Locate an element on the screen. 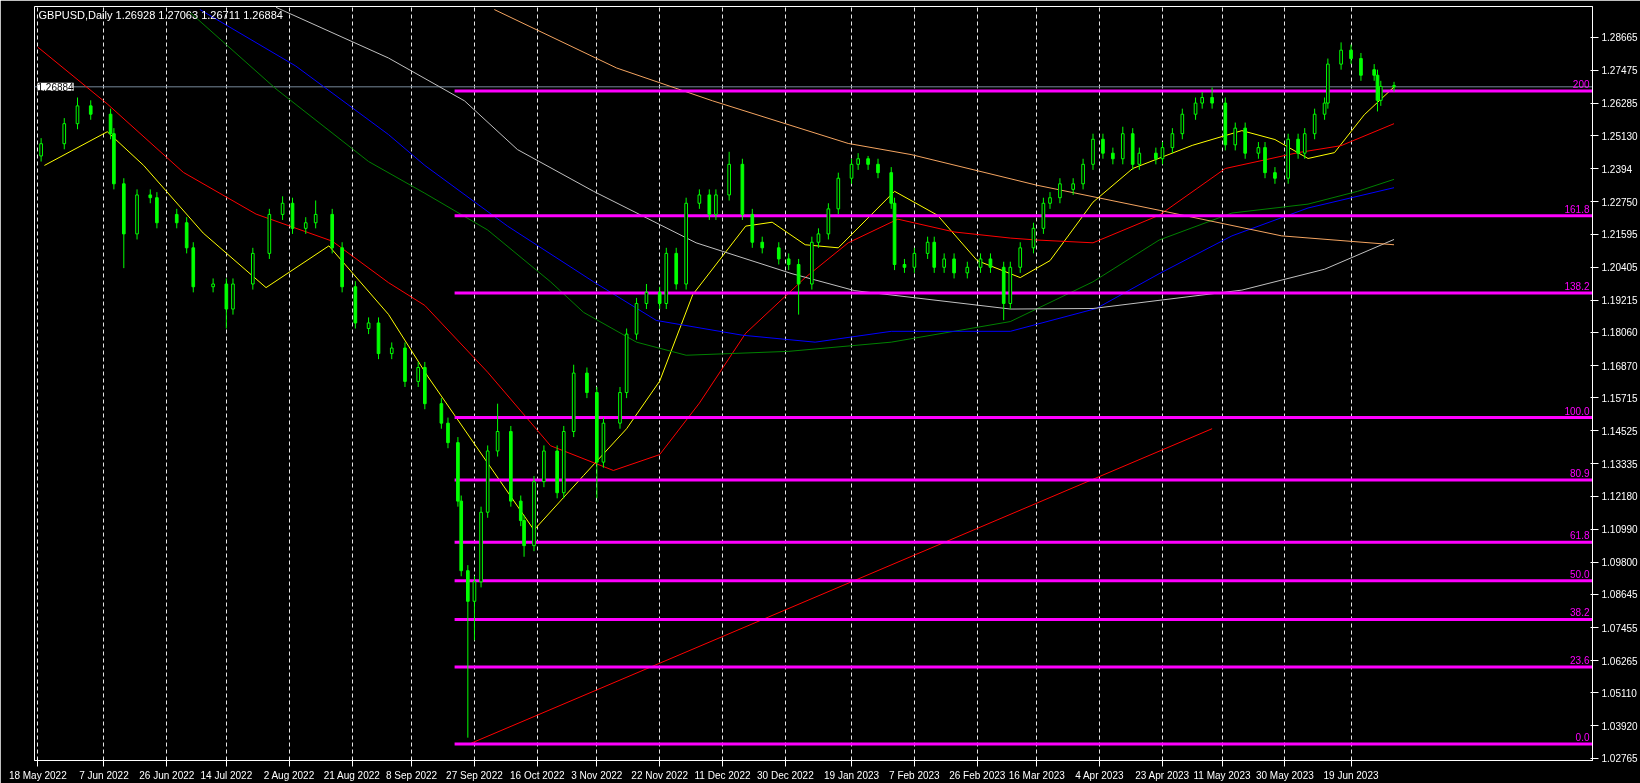  series-label: 38.2 is located at coordinates (1580, 613).